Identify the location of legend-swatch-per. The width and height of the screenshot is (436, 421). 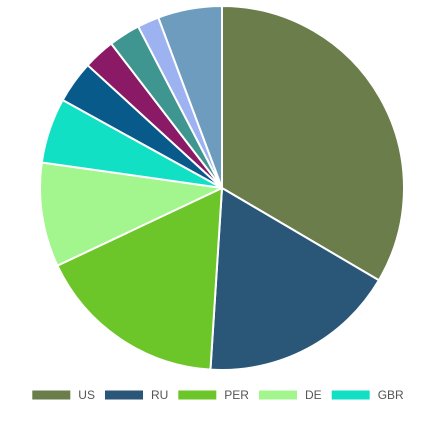
(197, 395).